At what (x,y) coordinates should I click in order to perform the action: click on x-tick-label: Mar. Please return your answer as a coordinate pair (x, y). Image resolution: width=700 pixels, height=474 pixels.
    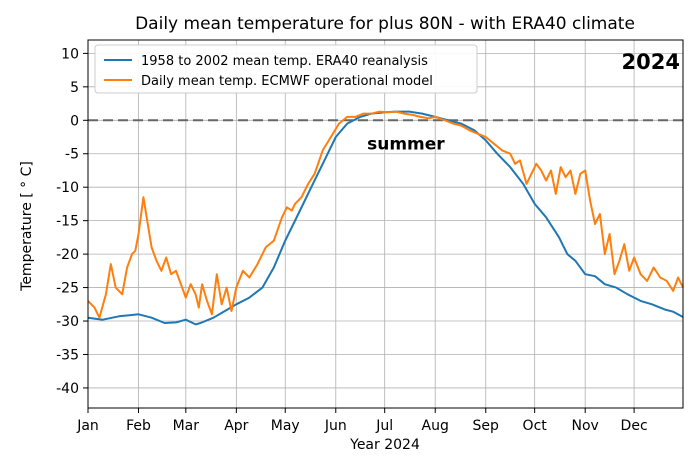
    Looking at the image, I should click on (186, 426).